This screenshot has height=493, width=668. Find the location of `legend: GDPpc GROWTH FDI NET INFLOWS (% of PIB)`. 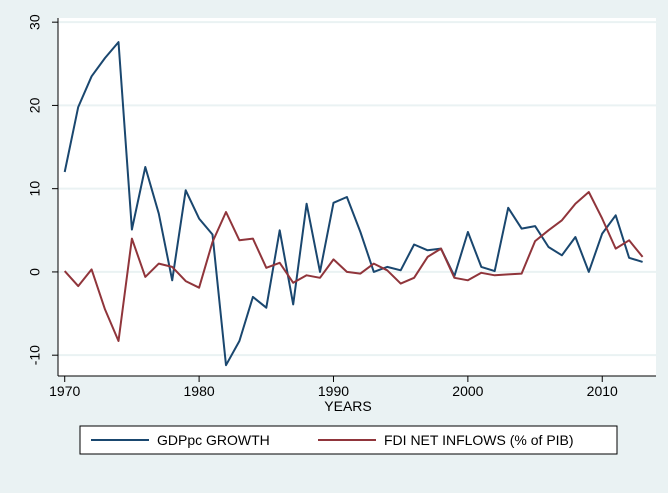

legend: GDPpc GROWTH FDI NET INFLOWS (% of PIB) is located at coordinates (348, 440).